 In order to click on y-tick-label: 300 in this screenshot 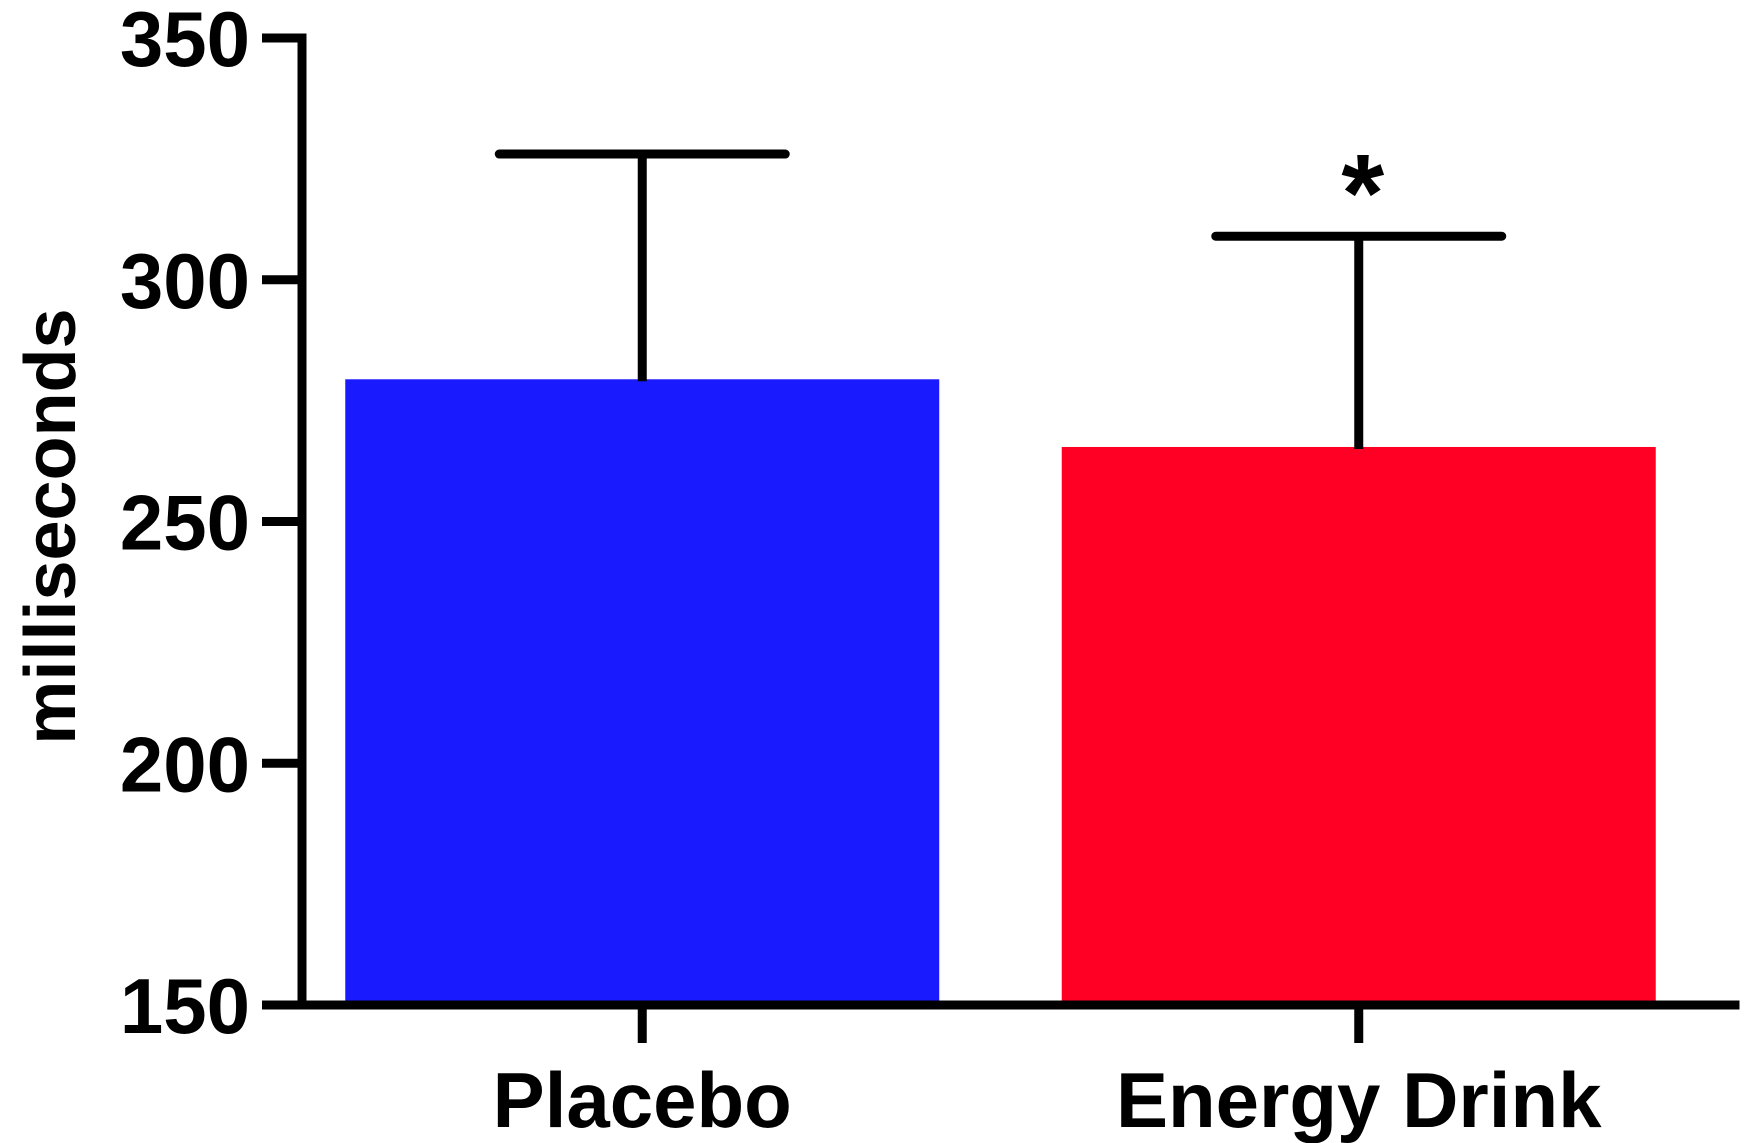, I will do `click(185, 281)`.